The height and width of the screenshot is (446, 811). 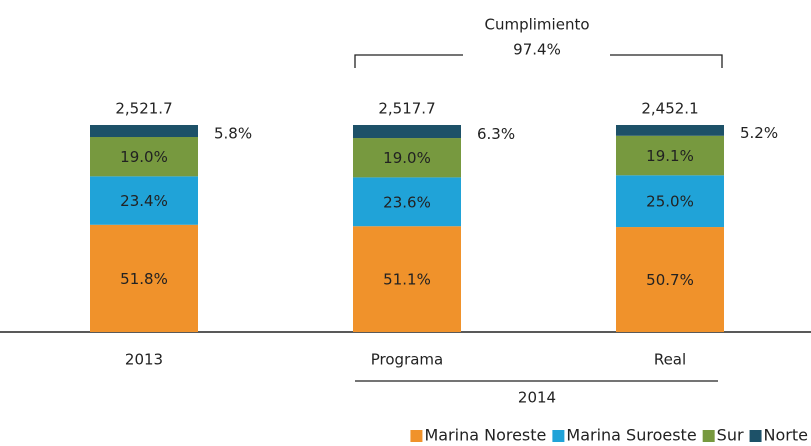 What do you see at coordinates (730, 435) in the screenshot?
I see `legend-label: Sur` at bounding box center [730, 435].